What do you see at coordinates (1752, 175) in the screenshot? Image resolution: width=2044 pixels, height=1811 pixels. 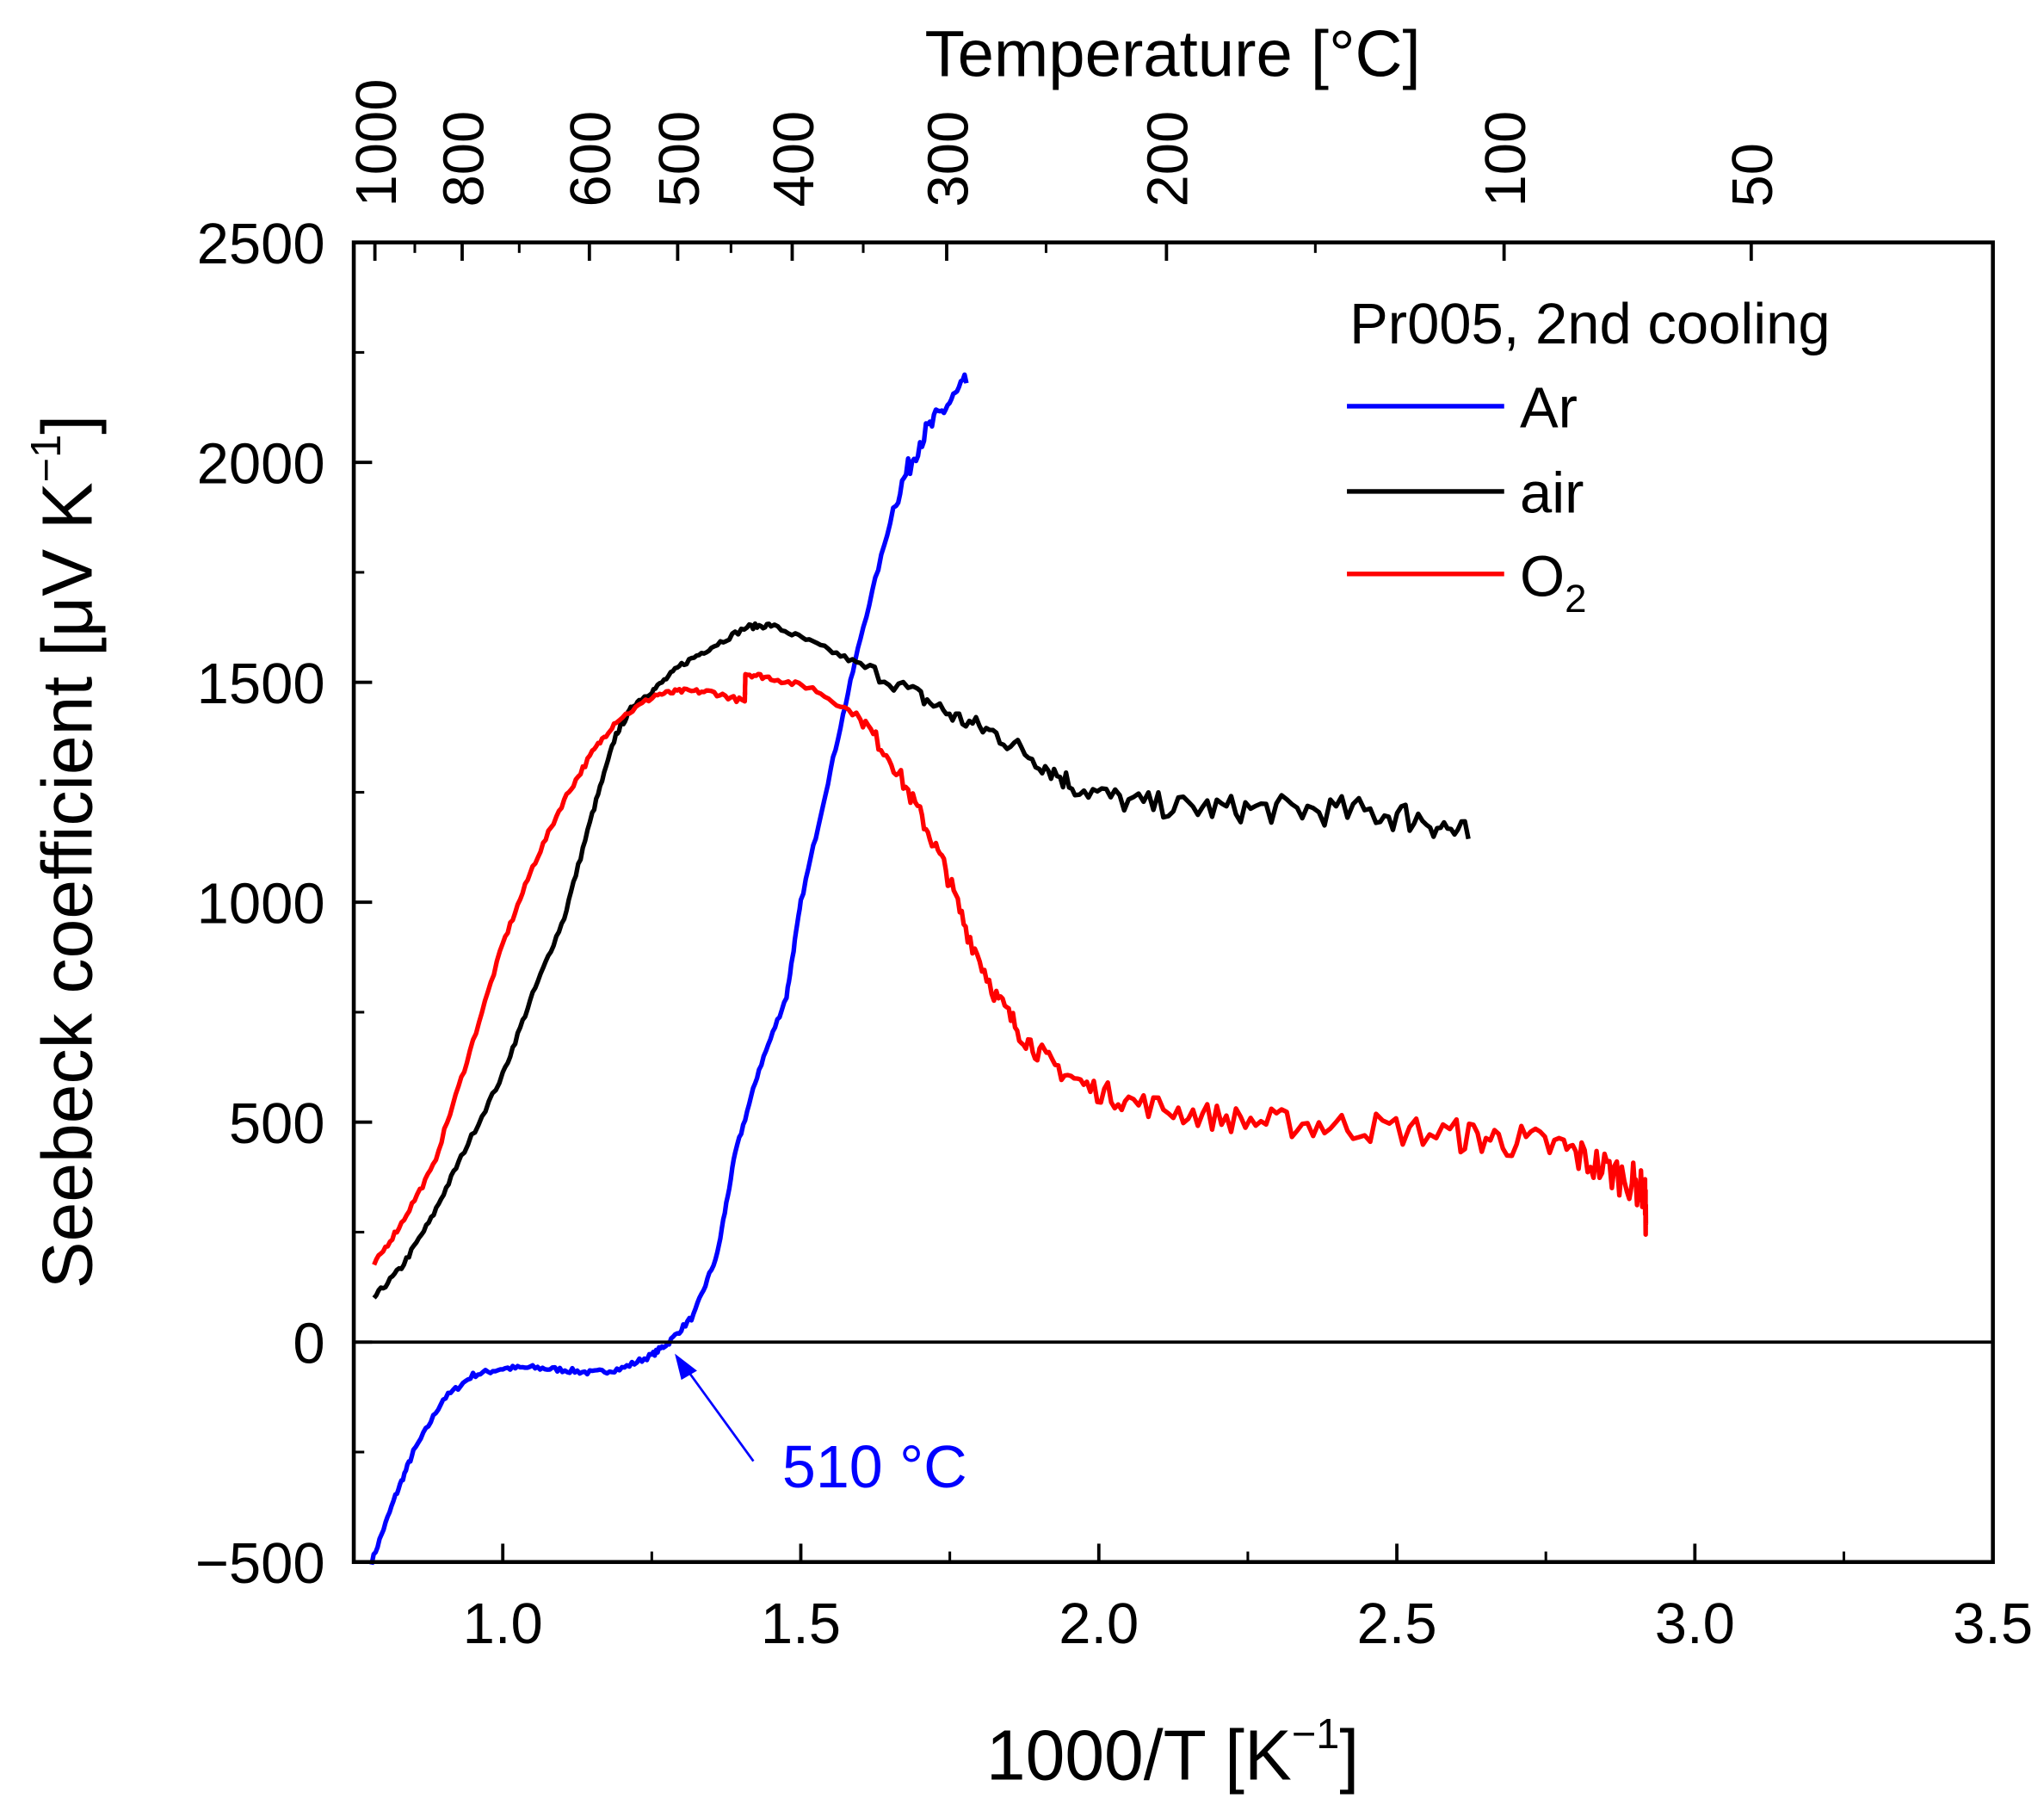 I see `top-tick-label: 50` at bounding box center [1752, 175].